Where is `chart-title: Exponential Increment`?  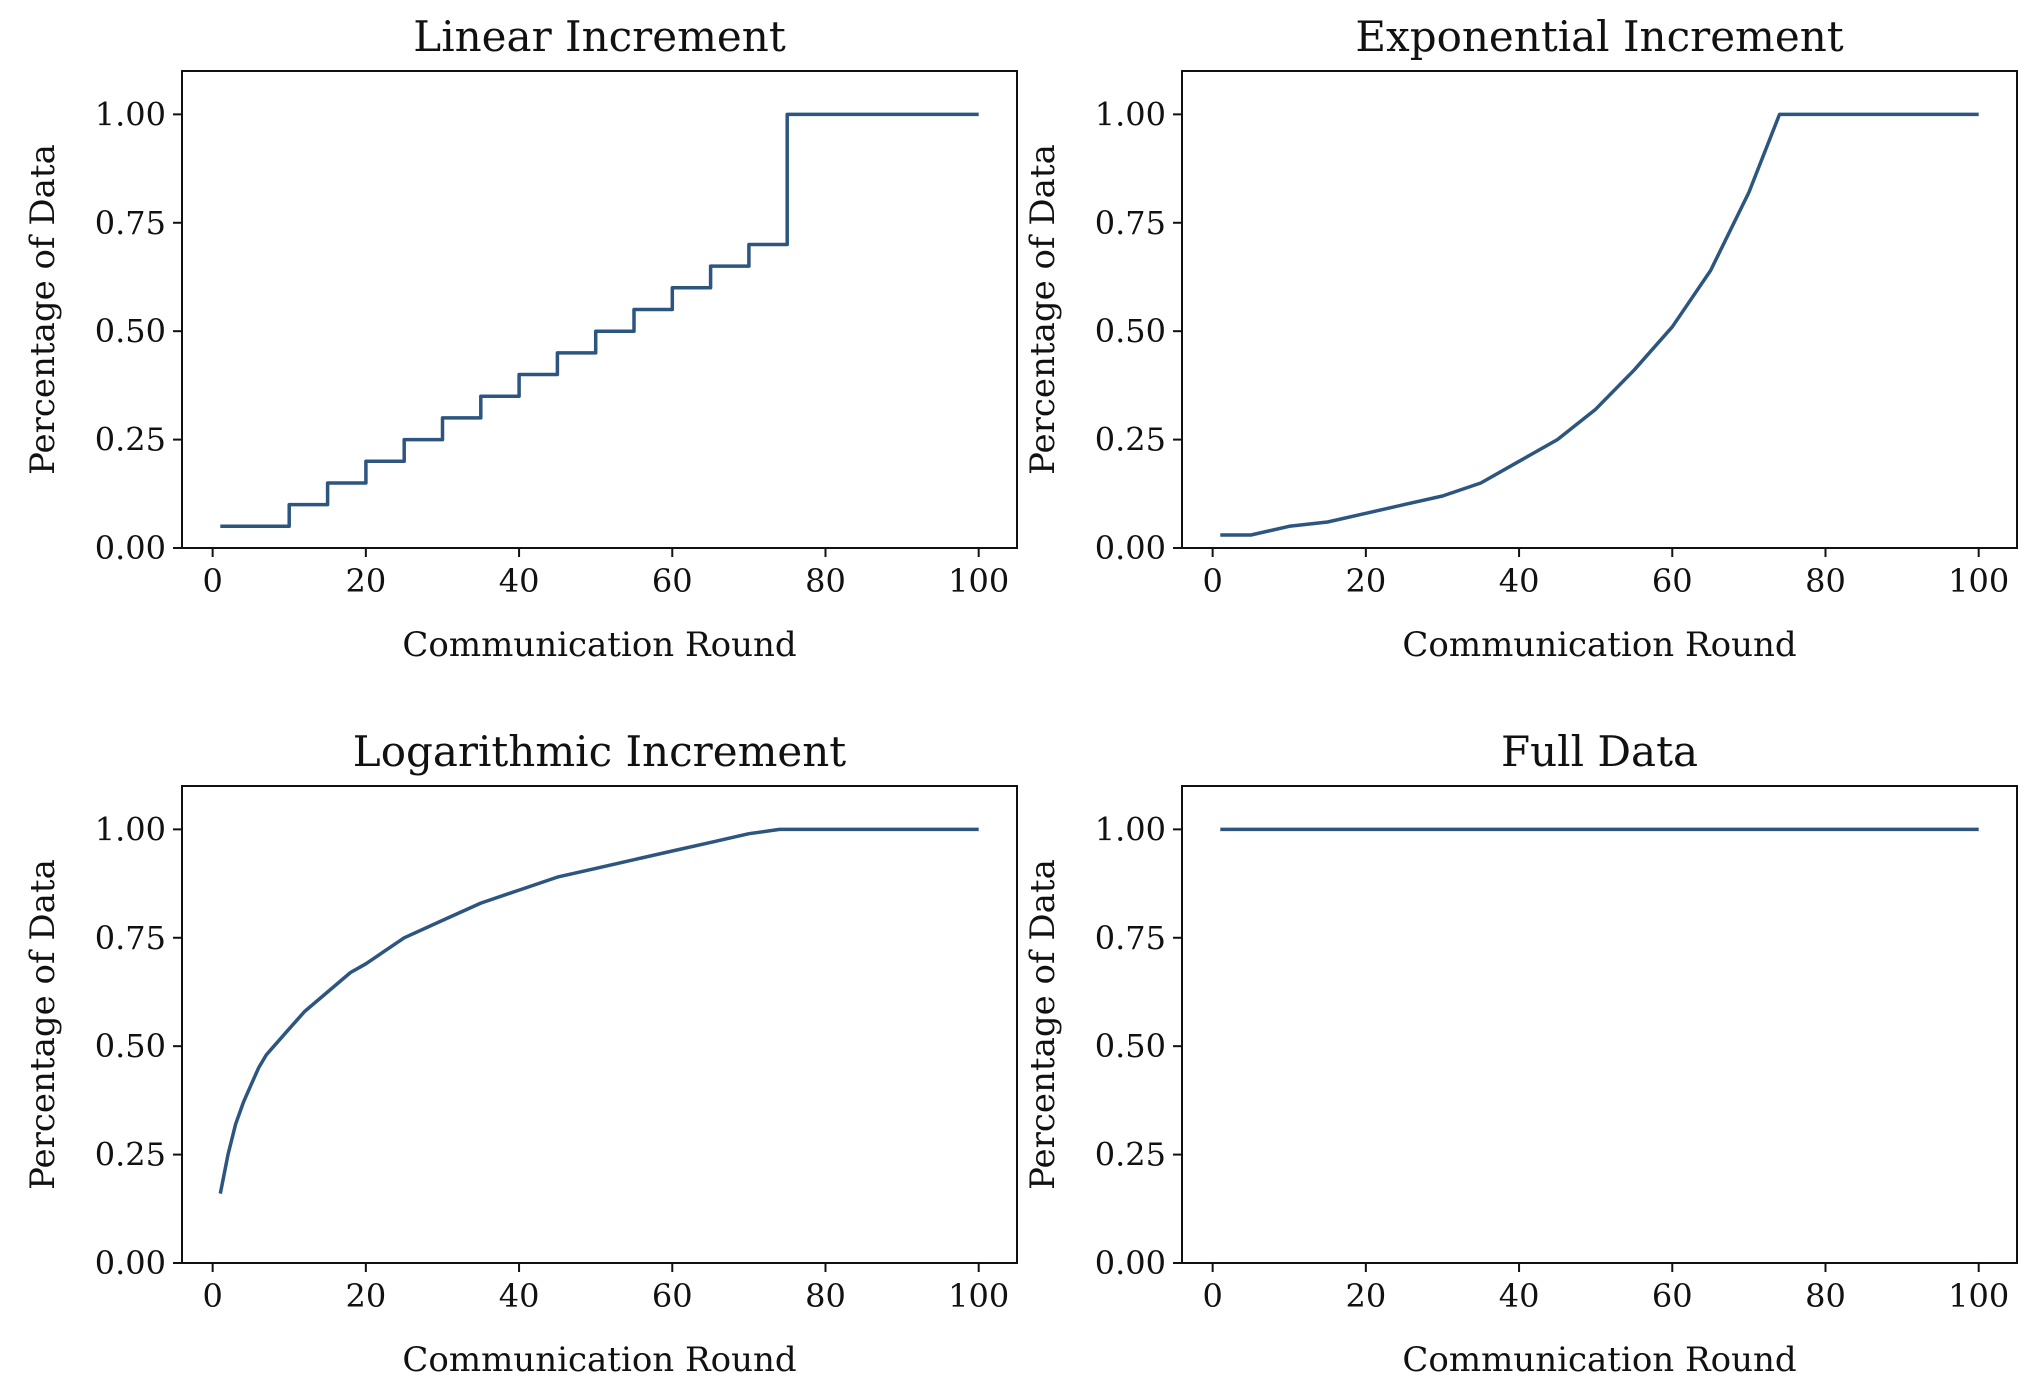 chart-title: Exponential Increment is located at coordinates (1599, 36).